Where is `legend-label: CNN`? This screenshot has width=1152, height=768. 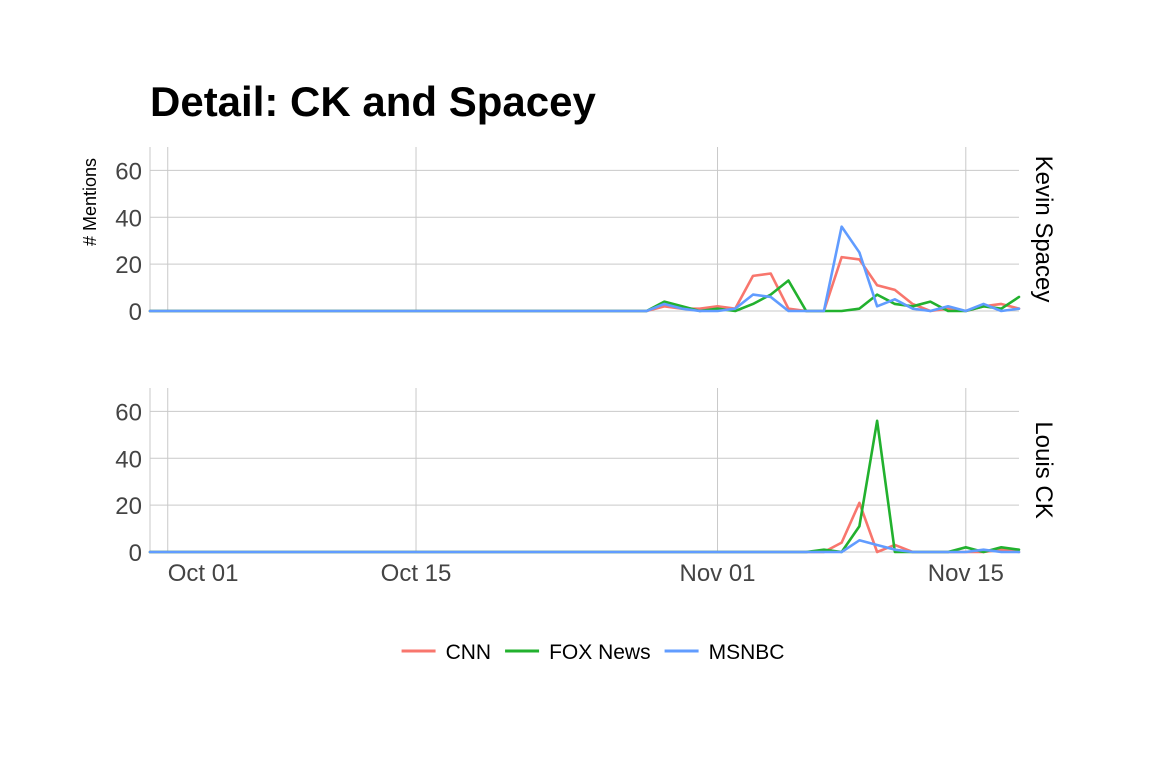
legend-label: CNN is located at coordinates (469, 652).